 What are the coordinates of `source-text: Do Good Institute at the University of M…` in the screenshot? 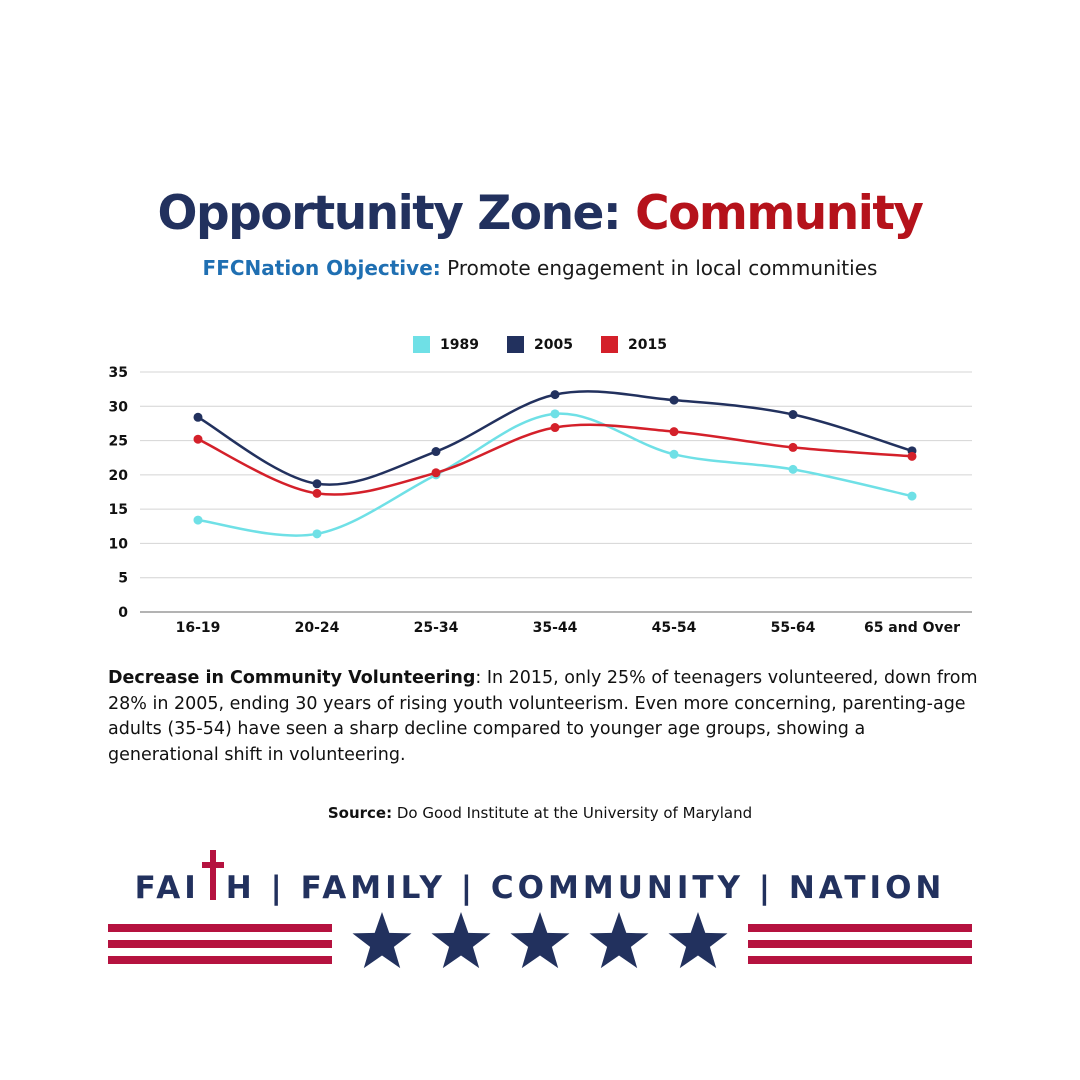 It's located at (572, 813).